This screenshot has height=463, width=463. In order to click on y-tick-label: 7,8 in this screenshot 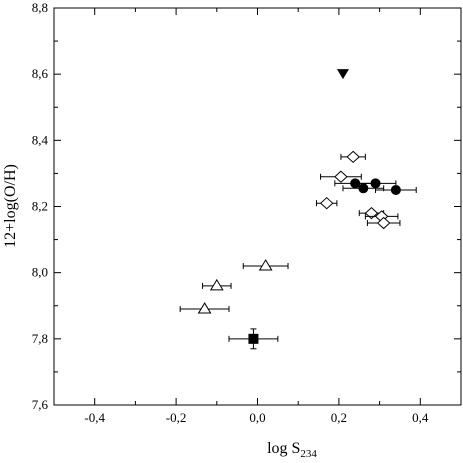, I will do `click(40, 338)`.